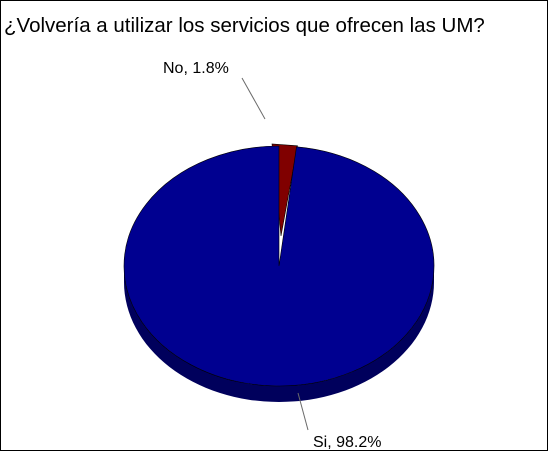 This screenshot has height=451, width=548. What do you see at coordinates (196, 68) in the screenshot?
I see `data-label-no: No, 1.8%` at bounding box center [196, 68].